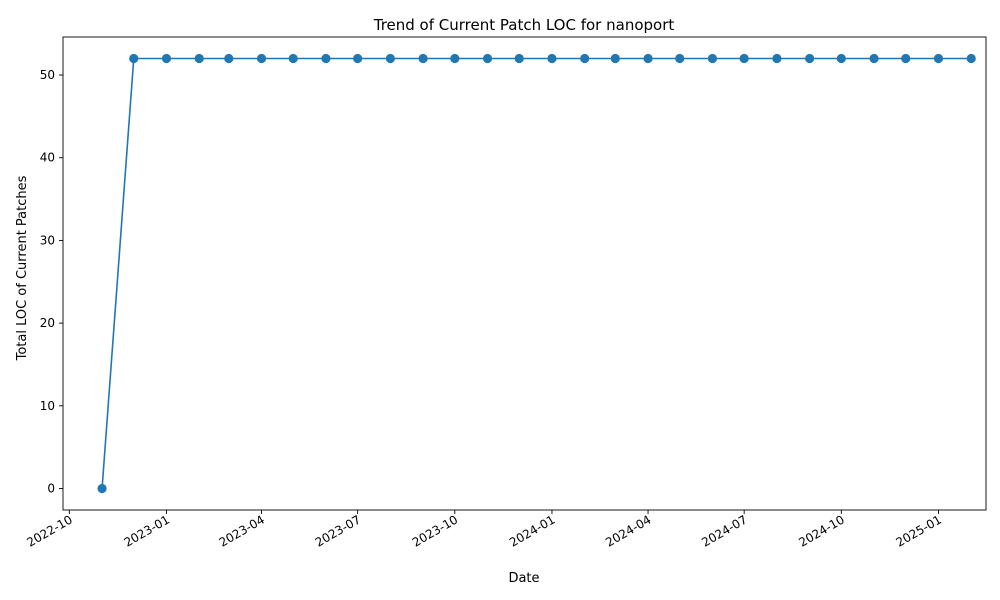  I want to click on x-tick-label: 2023-10, so click(435, 530).